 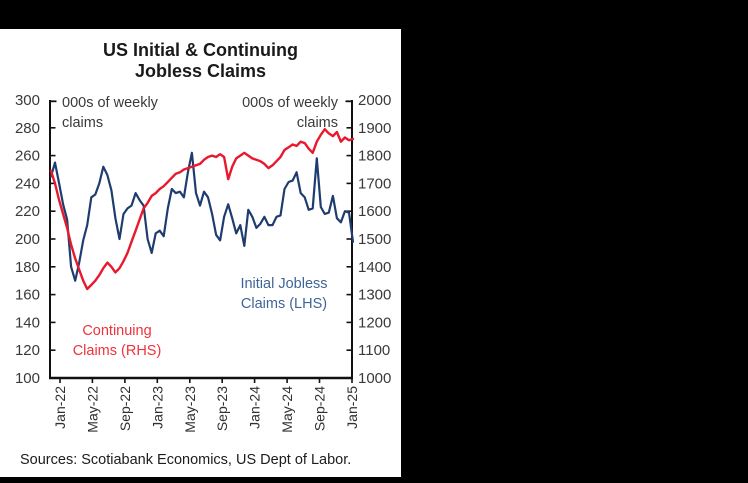 What do you see at coordinates (374, 295) in the screenshot?
I see `right-axis-tick-label: 1300` at bounding box center [374, 295].